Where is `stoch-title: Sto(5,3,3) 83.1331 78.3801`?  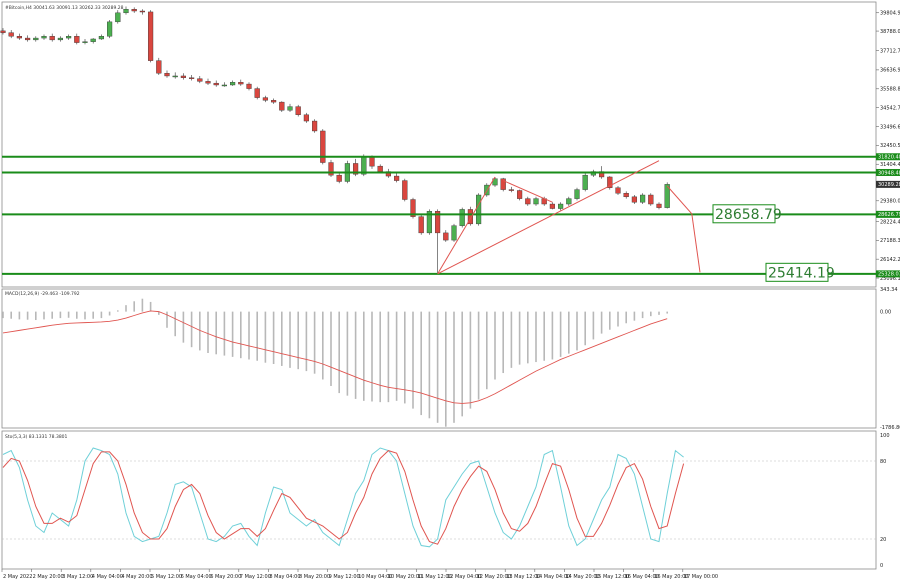 stoch-title: Sto(5,3,3) 83.1331 78.3801 is located at coordinates (36, 437).